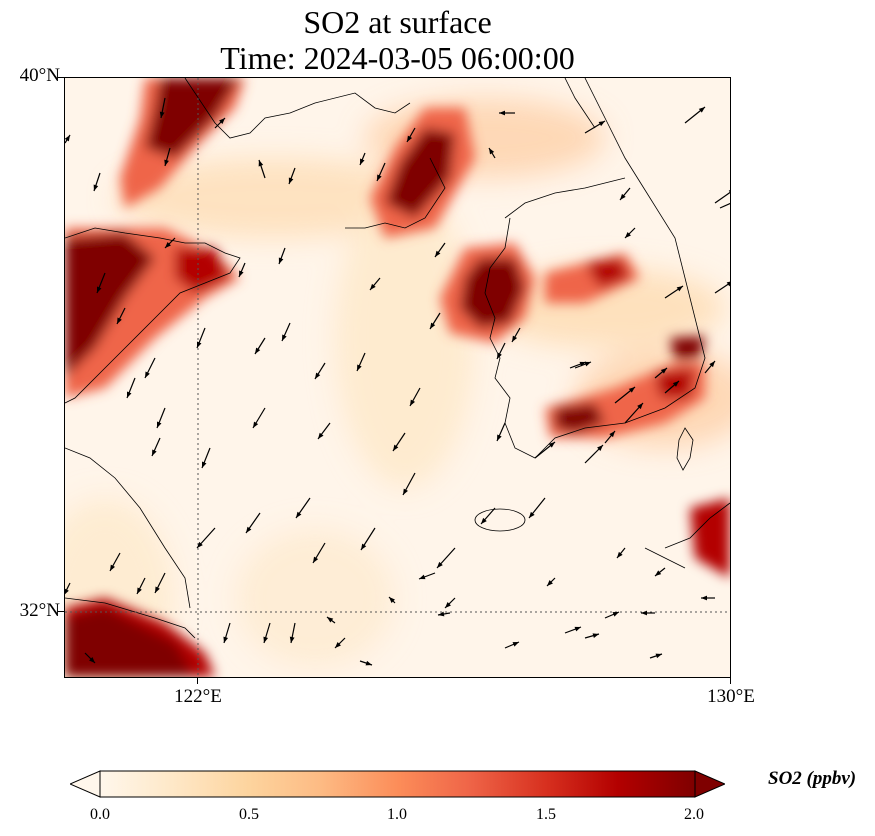 Image resolution: width=875 pixels, height=836 pixels. Describe the element at coordinates (100, 814) in the screenshot. I see `colorbar-tick-0: 0.0` at that location.